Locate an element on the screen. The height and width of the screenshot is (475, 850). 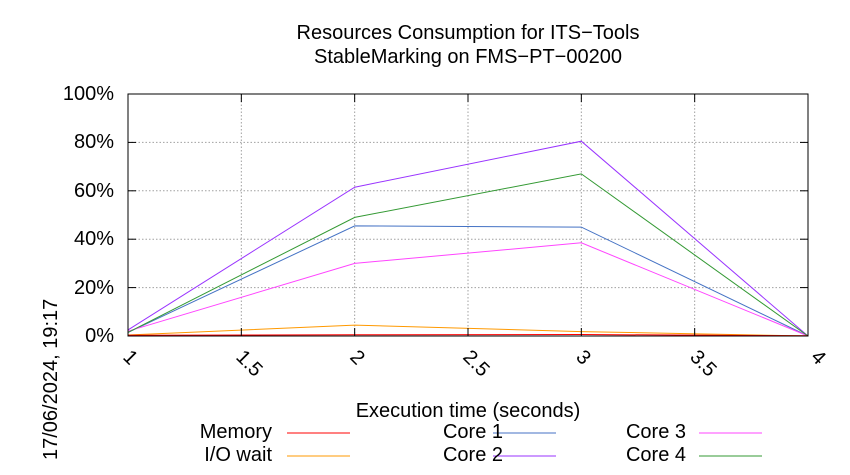
y-tick-label: 100% is located at coordinates (88, 94).